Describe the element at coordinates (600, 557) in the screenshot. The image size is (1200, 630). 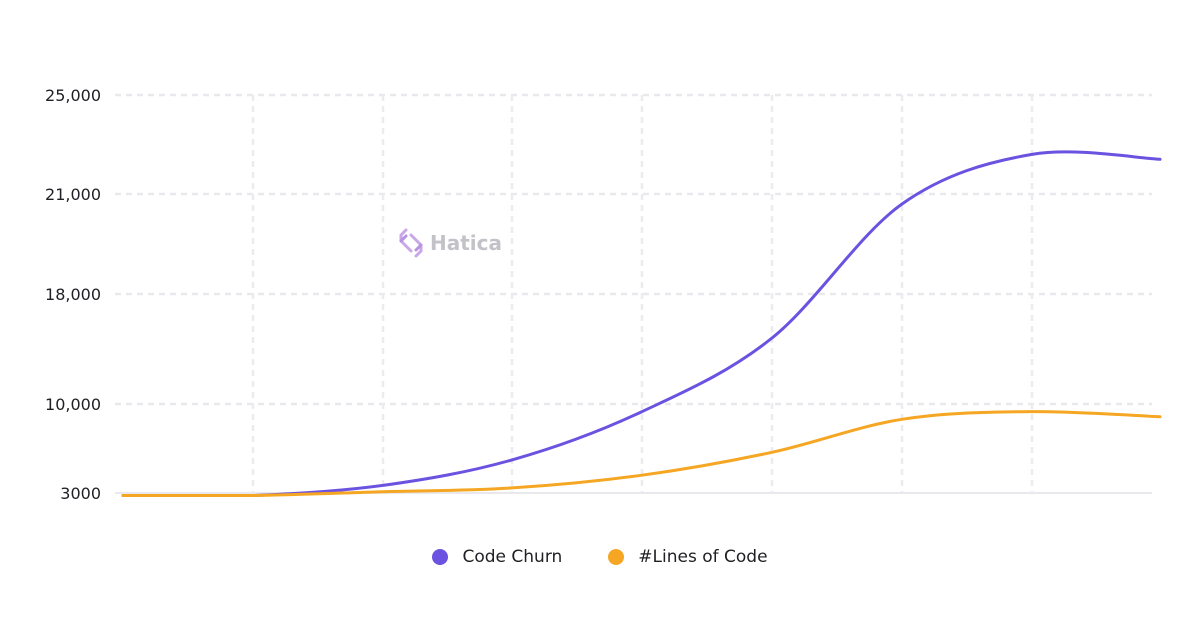
I see `legend: Code Churn #Lines of Code` at that location.